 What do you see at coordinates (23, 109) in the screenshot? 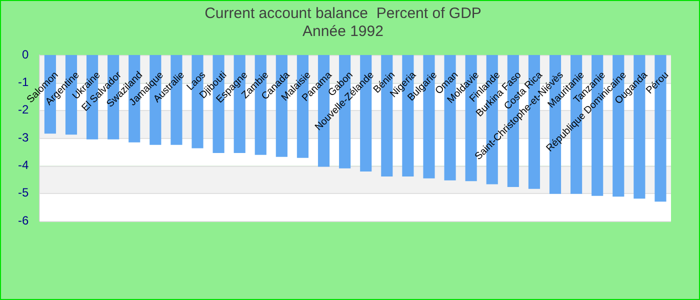
I see `y-tick-label: -2` at bounding box center [23, 109].